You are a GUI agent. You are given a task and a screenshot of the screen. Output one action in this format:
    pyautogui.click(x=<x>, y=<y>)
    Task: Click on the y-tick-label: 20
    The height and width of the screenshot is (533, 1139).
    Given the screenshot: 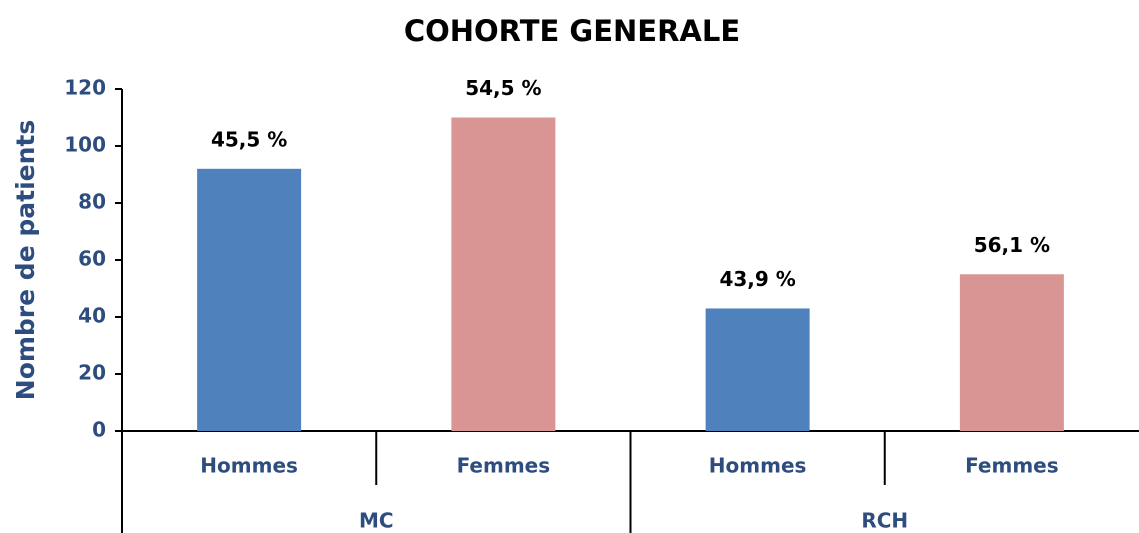 What is the action you would take?
    pyautogui.click(x=92, y=373)
    